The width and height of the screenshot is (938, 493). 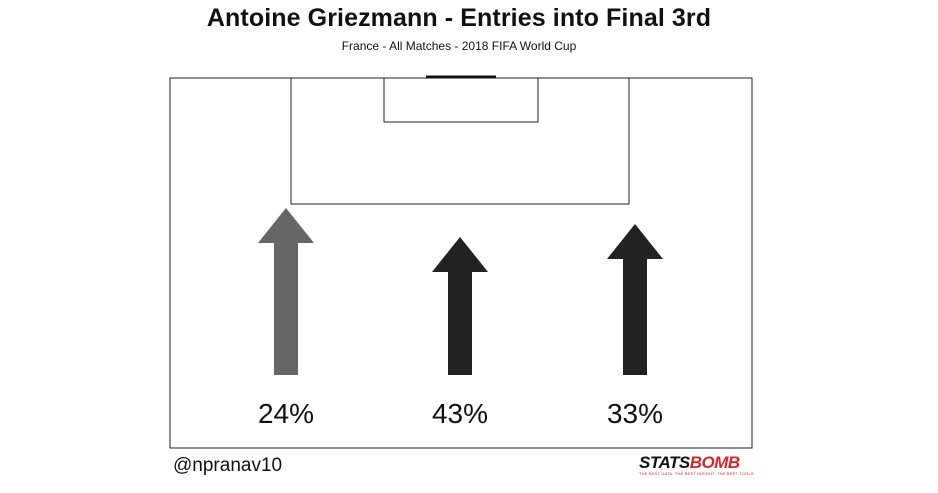 I want to click on logo-word-part1: STATS, so click(x=664, y=462).